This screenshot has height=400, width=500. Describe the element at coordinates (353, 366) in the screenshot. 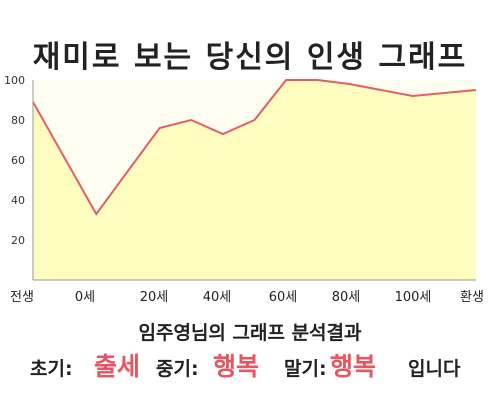

I see `late-value: 행복` at that location.